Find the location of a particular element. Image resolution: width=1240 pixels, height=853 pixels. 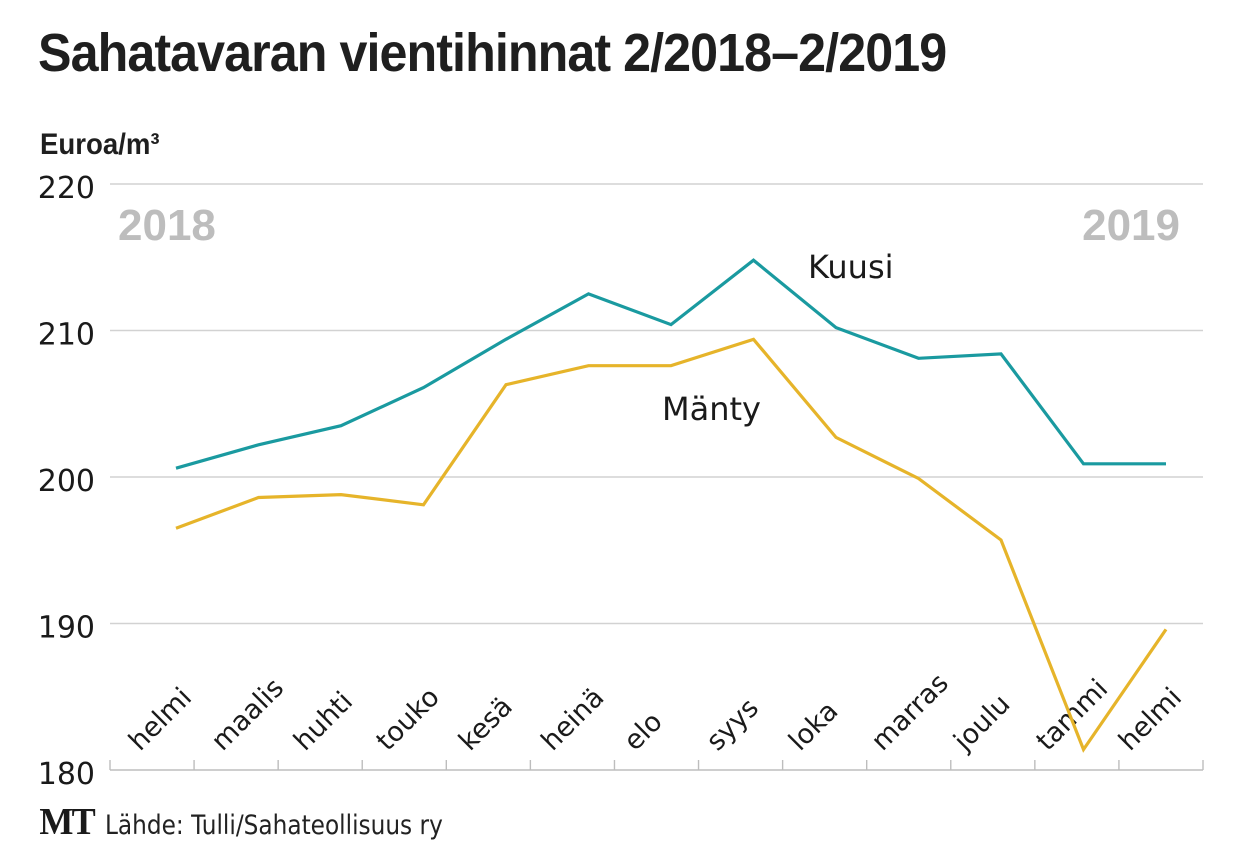

x-tick-label: syys is located at coordinates (733, 725).